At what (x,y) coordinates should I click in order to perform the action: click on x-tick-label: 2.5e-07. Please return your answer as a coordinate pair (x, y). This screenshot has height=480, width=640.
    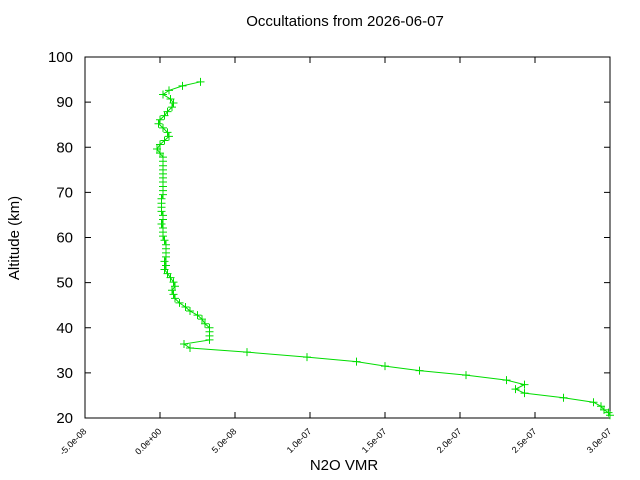
    Looking at the image, I should click on (524, 440).